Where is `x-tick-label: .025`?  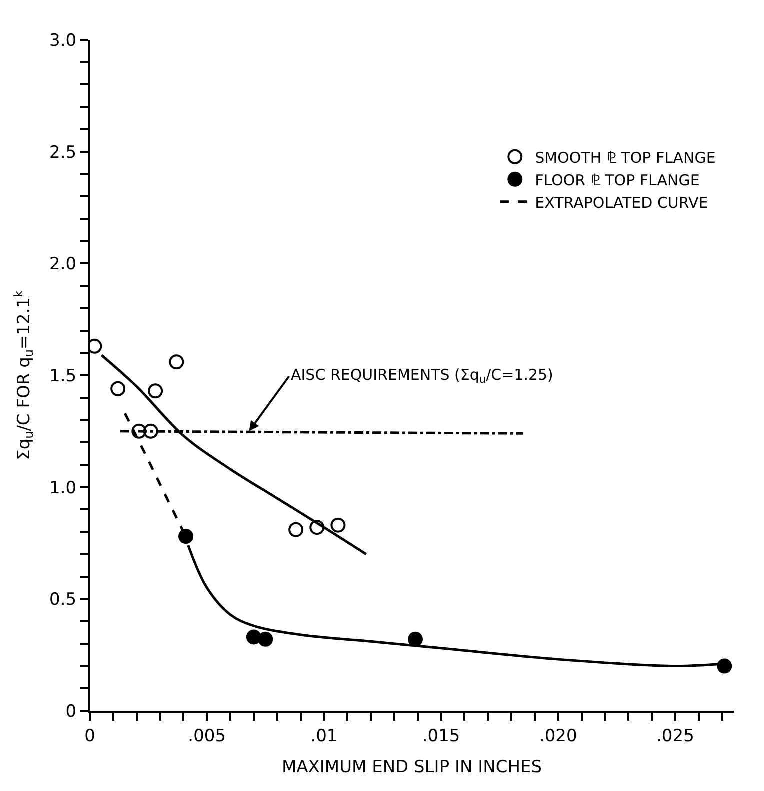 x-tick-label: .025 is located at coordinates (675, 736).